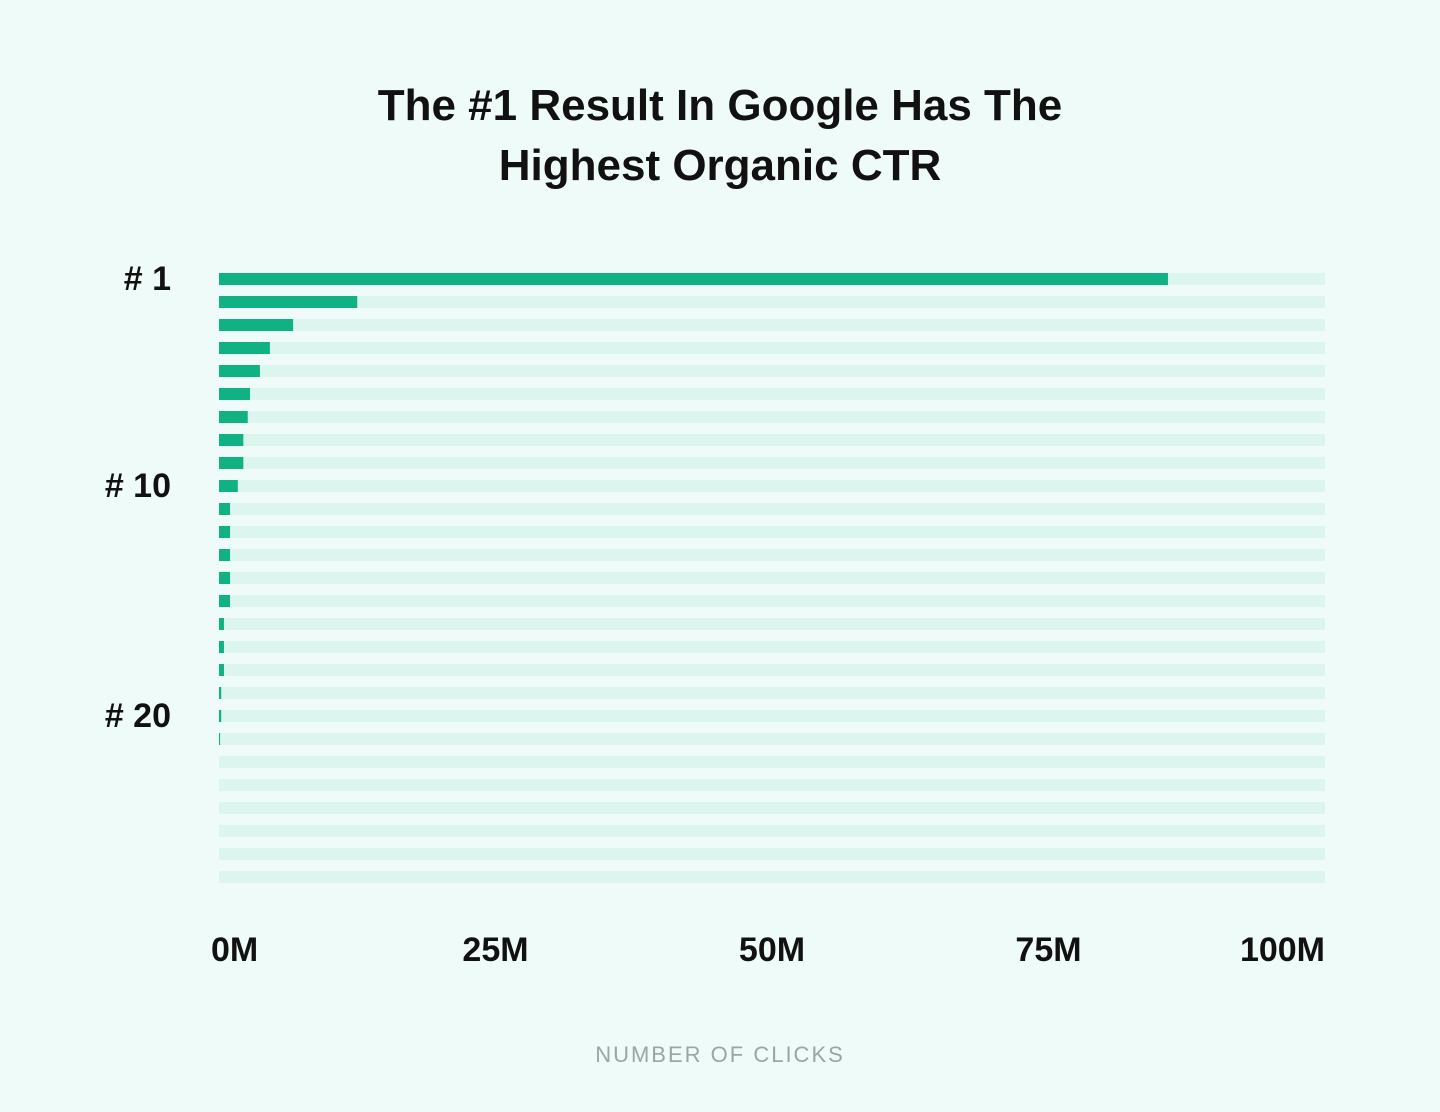  I want to click on y-tick-label: # 20, so click(138, 716).